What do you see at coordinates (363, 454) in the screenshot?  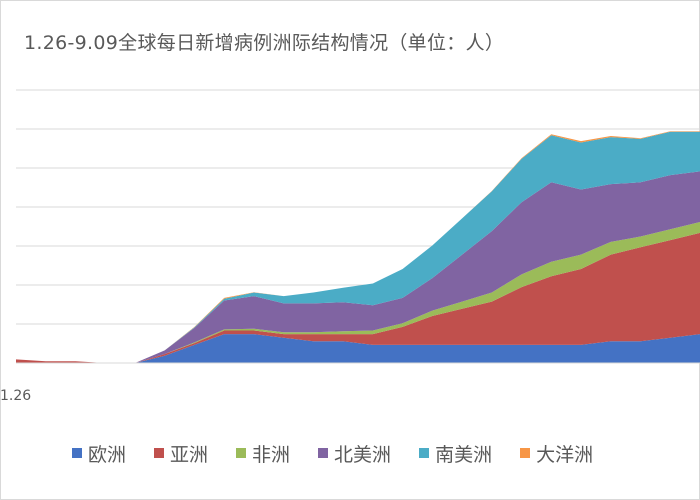 I see `legend-label: 北美洲` at bounding box center [363, 454].